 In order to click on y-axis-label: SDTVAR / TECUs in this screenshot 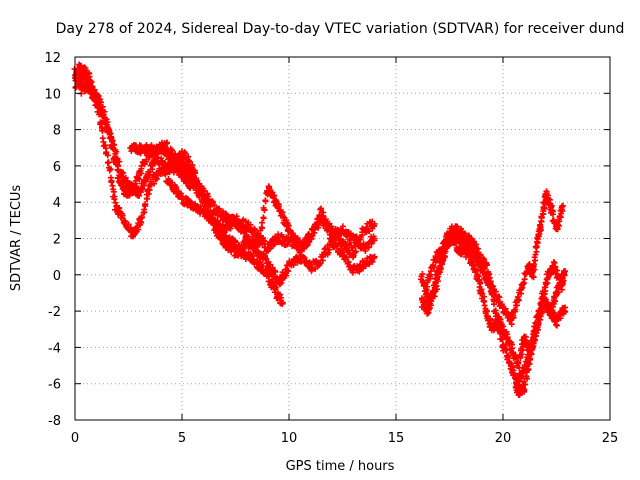, I will do `click(16, 238)`.